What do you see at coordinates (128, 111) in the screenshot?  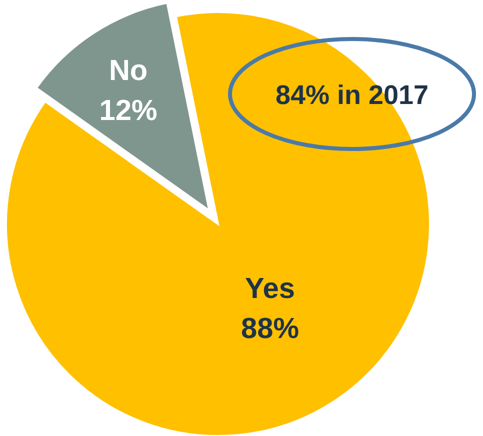 I see `data-label: 12%` at bounding box center [128, 111].